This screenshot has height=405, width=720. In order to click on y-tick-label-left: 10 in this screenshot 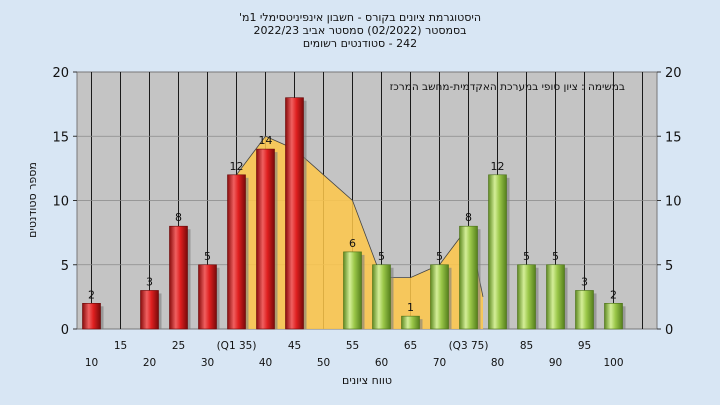, I will do `click(60, 202)`.